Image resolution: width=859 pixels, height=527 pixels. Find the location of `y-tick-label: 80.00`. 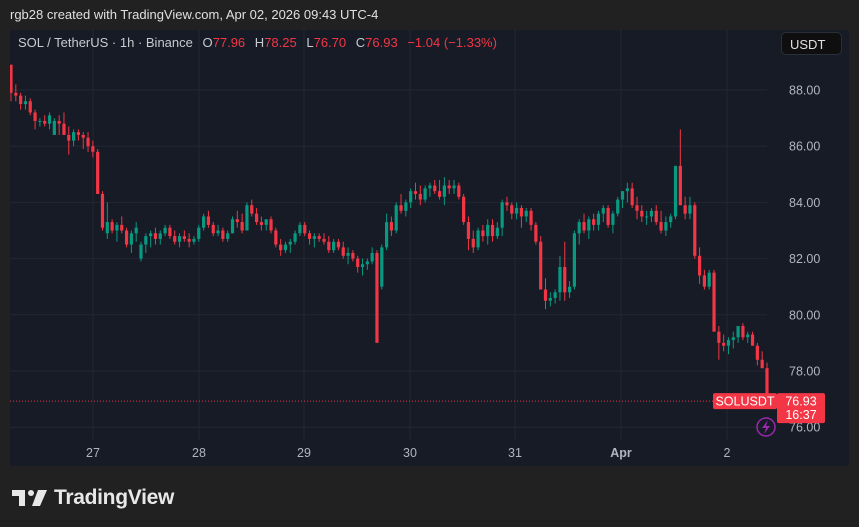

y-tick-label: 80.00 is located at coordinates (804, 315).